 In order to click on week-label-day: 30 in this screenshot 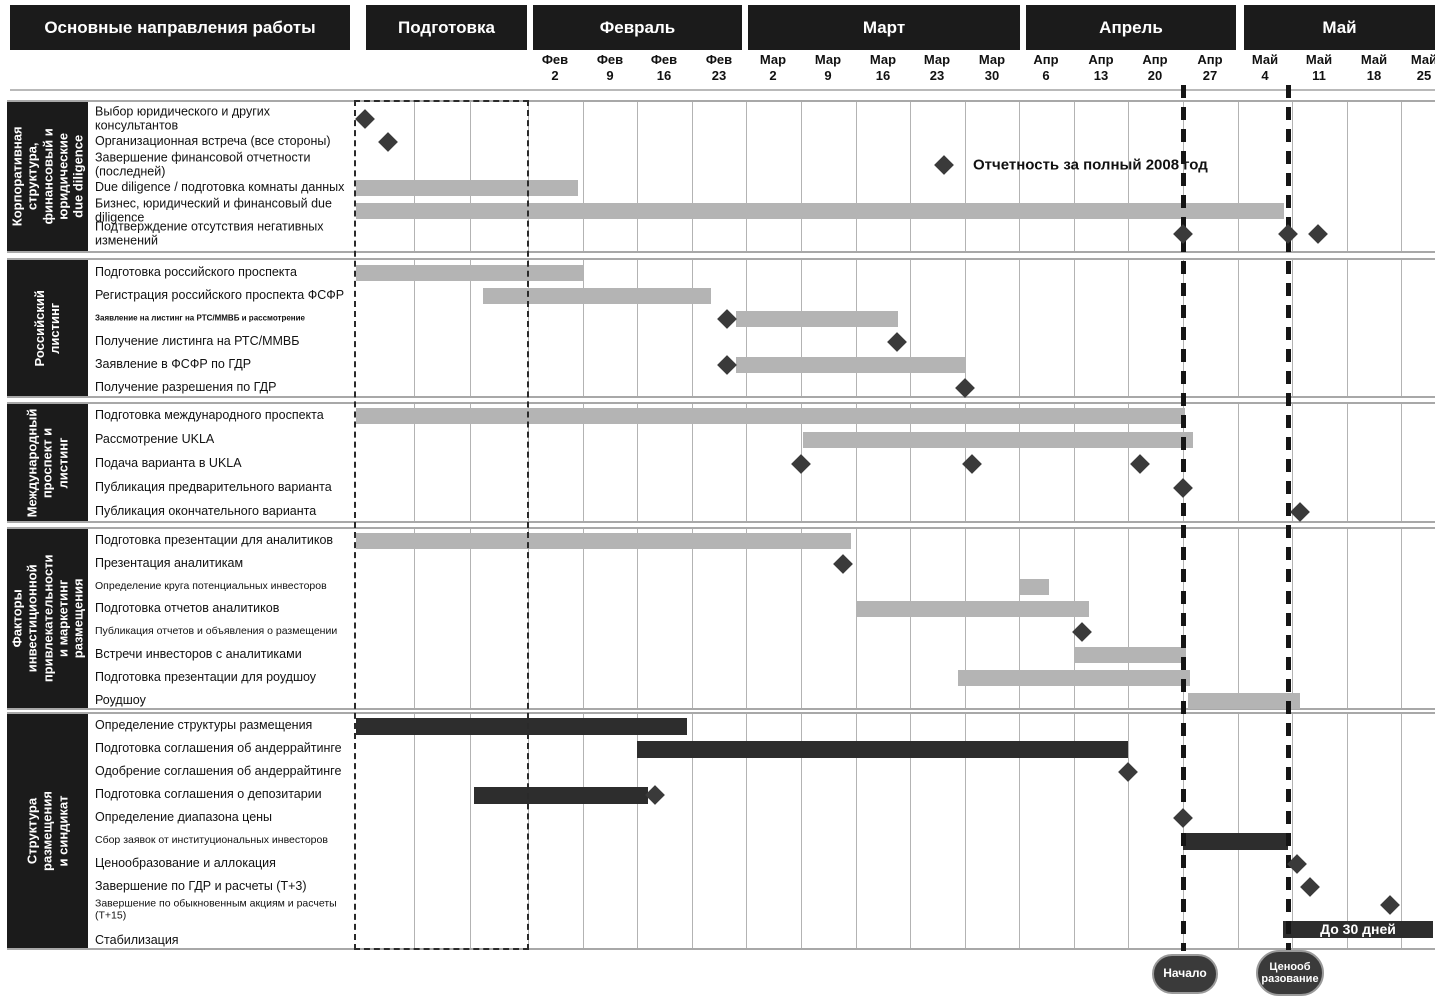, I will do `click(992, 75)`.